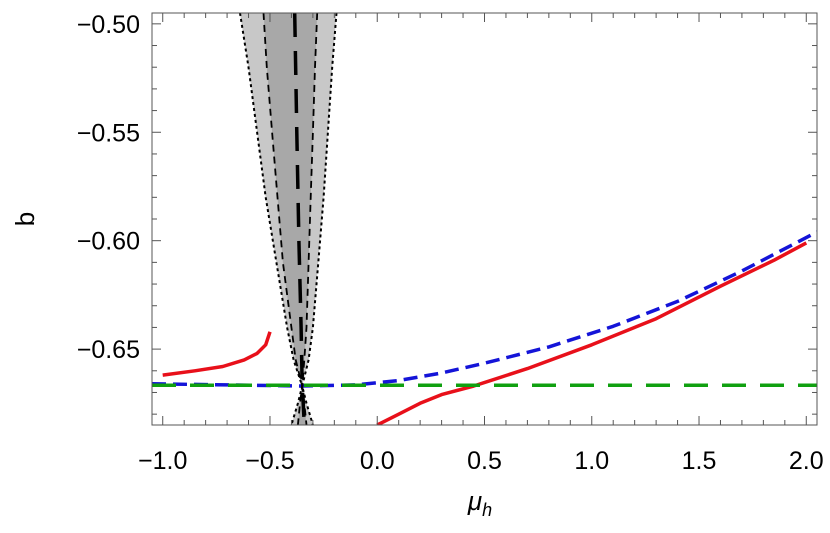 This screenshot has height=533, width=830. Describe the element at coordinates (108, 350) in the screenshot. I see `y-tick-label: −0.65` at that location.